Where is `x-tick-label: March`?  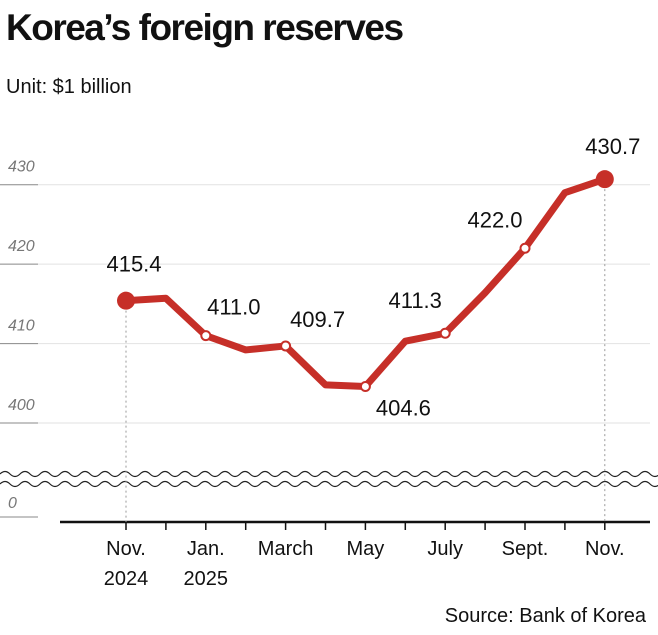 x-tick-label: March is located at coordinates (285, 549).